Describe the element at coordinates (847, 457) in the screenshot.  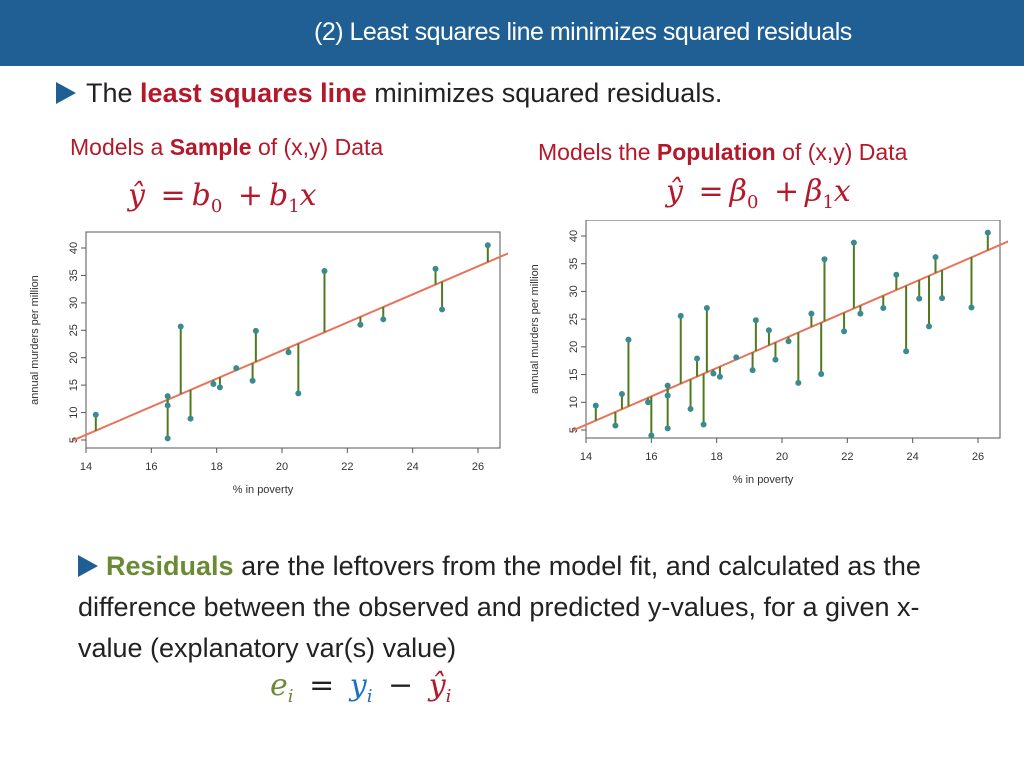
I see `x-tick-label: 22` at that location.